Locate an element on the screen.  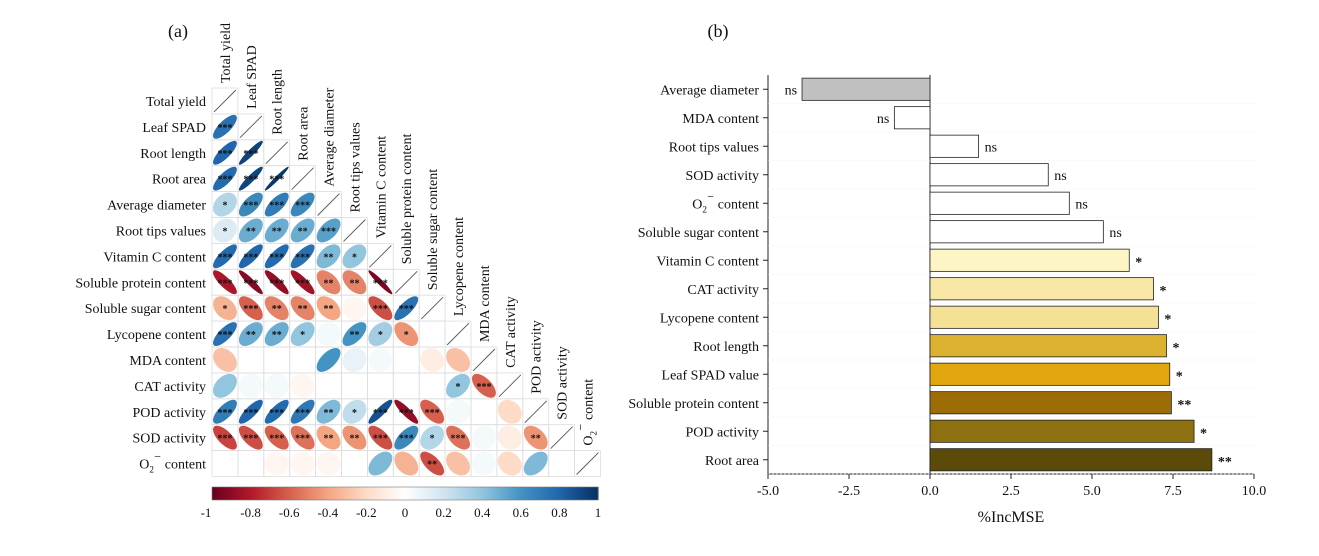
column-label-root-area: Root area is located at coordinates (304, 133).